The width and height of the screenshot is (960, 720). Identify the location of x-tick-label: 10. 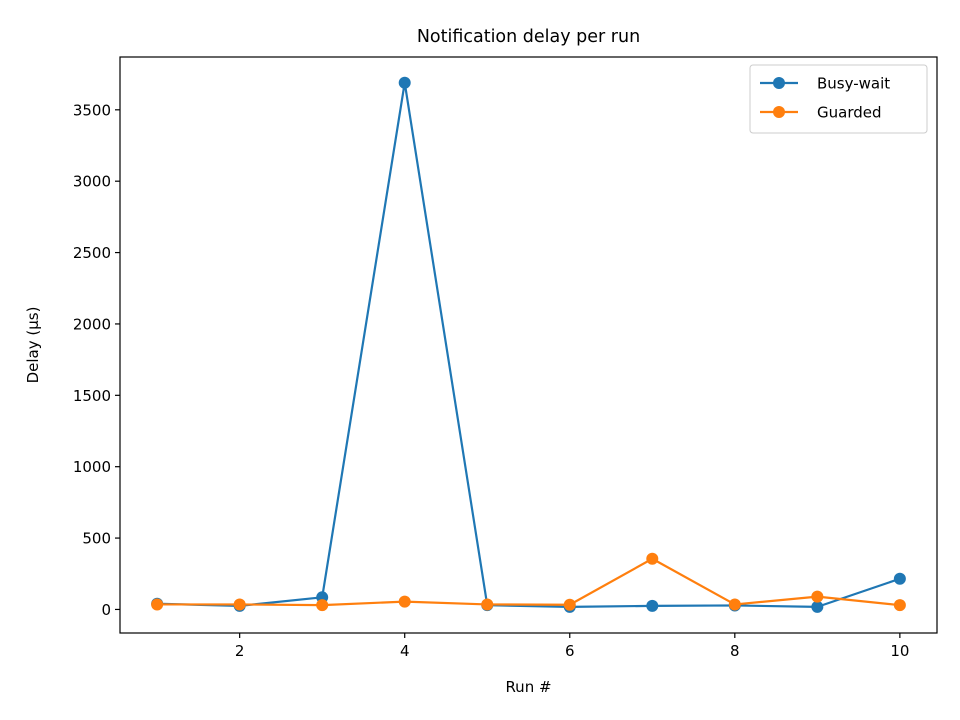
(899, 651).